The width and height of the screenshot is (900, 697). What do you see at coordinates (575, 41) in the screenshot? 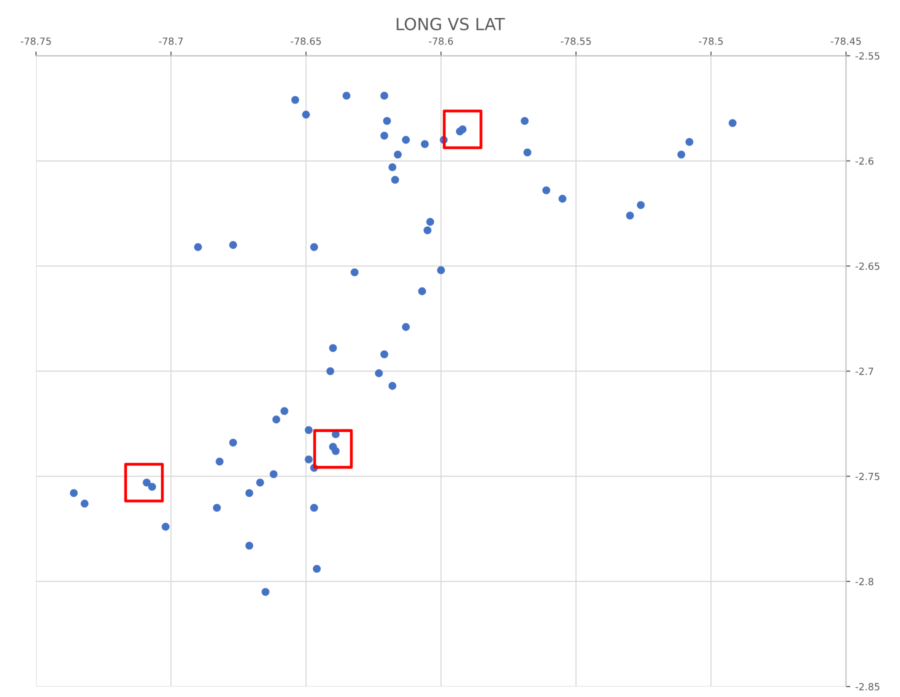
I see `x-tick-label: -78.55` at bounding box center [575, 41].